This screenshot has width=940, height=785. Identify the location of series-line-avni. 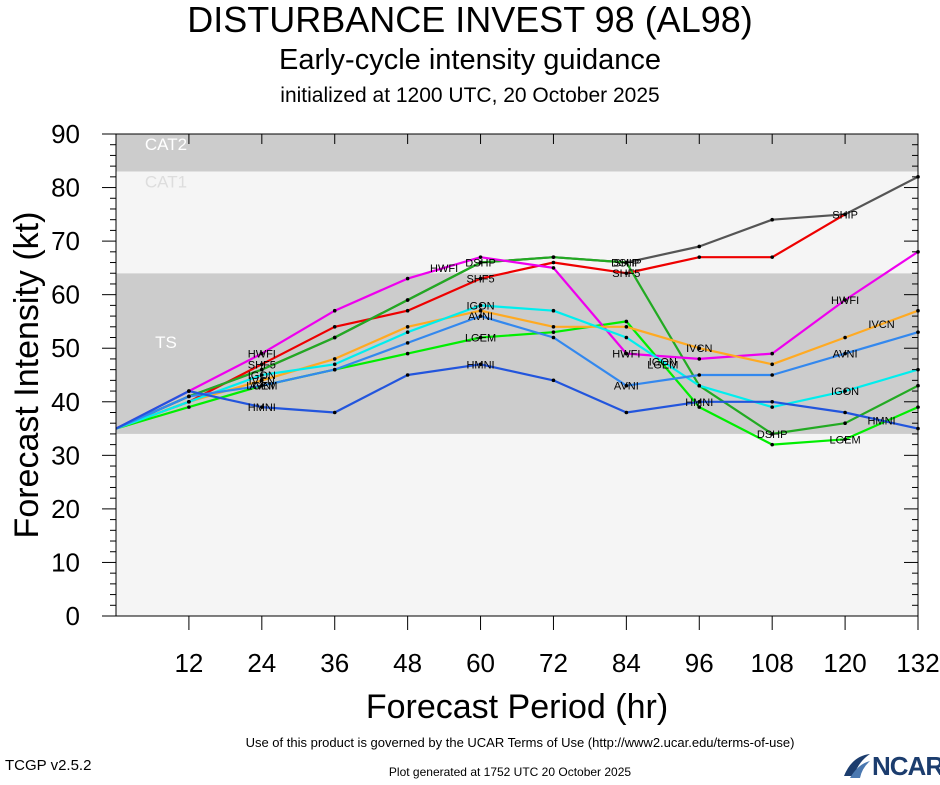
(517, 372).